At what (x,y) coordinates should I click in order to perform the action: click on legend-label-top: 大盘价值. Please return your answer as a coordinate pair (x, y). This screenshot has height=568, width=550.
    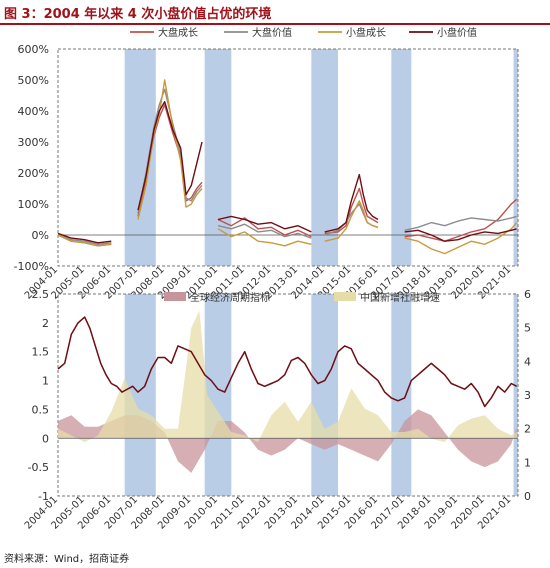
    Looking at the image, I should click on (272, 32).